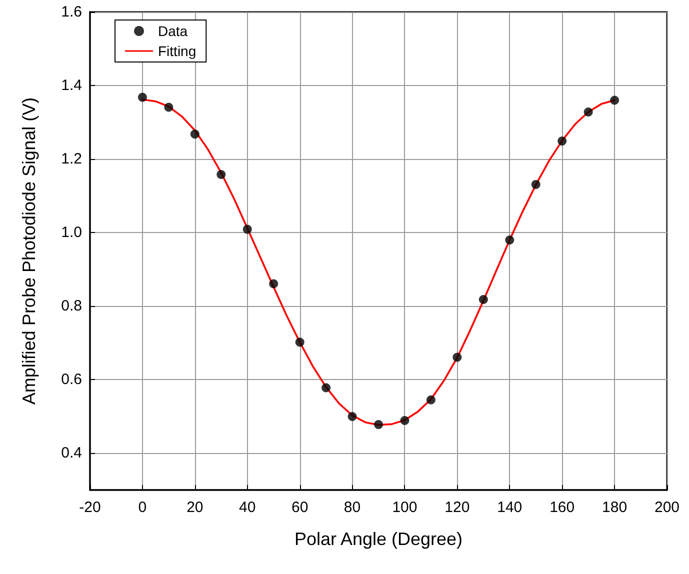 This screenshot has height=574, width=689. I want to click on x-tick-label: 160, so click(562, 507).